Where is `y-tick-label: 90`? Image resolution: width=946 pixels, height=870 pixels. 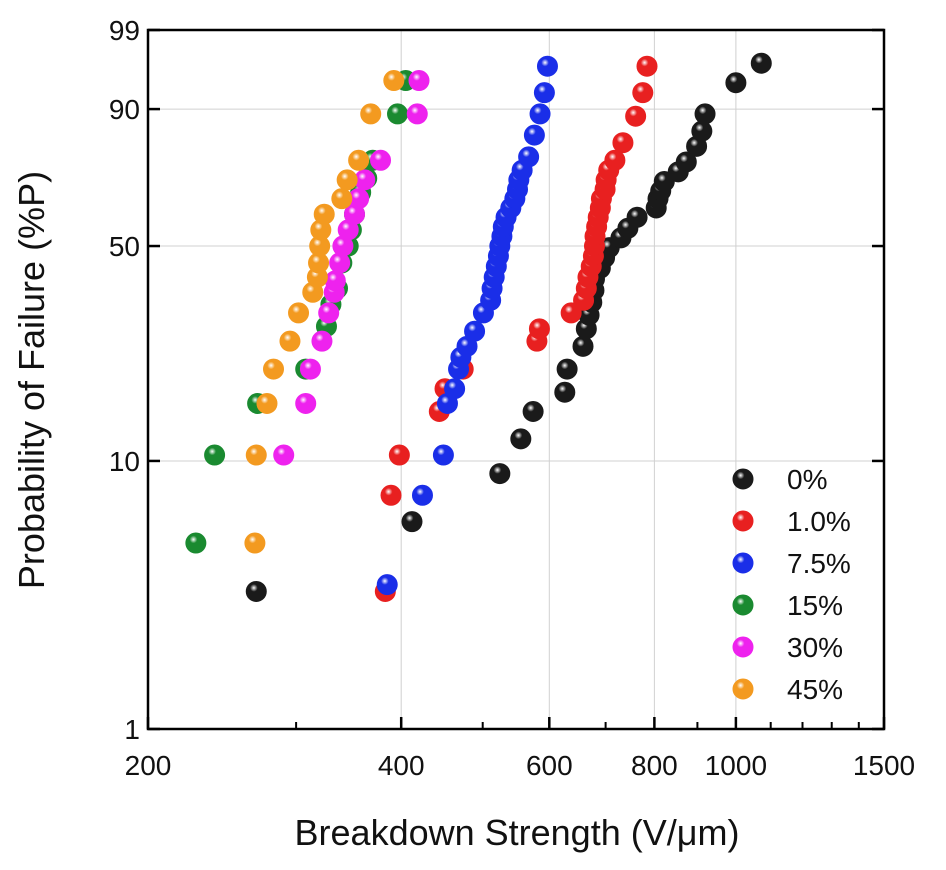 y-tick-label: 90 is located at coordinates (124, 109).